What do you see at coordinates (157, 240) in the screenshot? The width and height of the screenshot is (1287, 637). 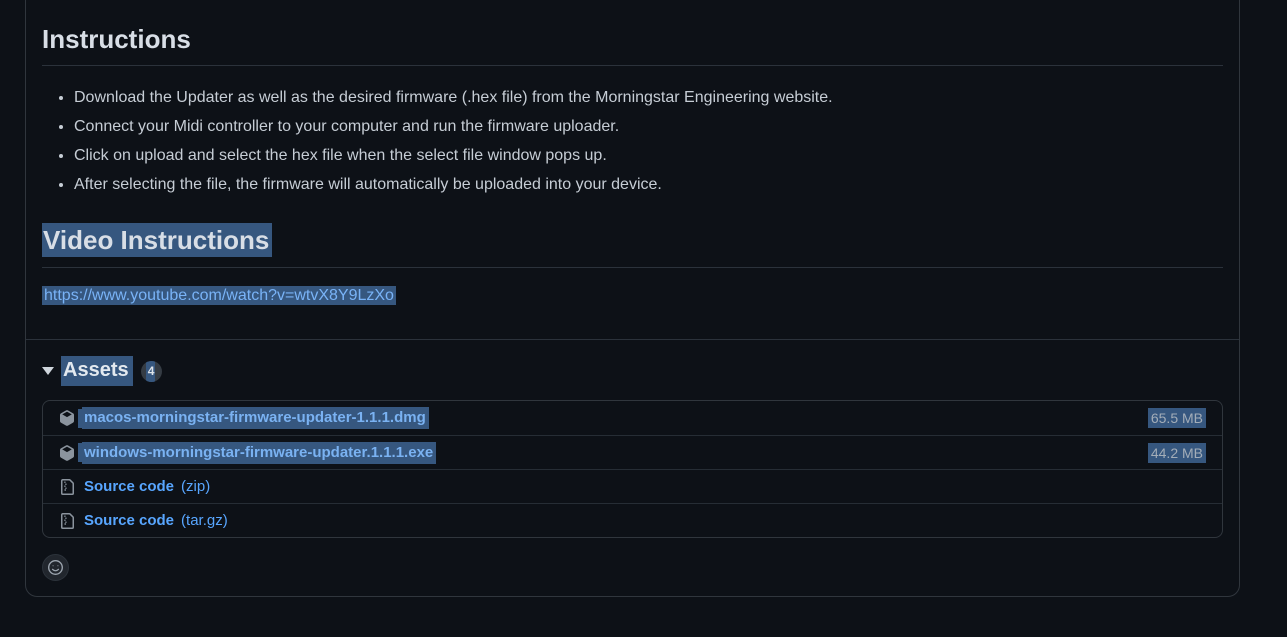 I see `selected-heading-text: Video Instructions` at bounding box center [157, 240].